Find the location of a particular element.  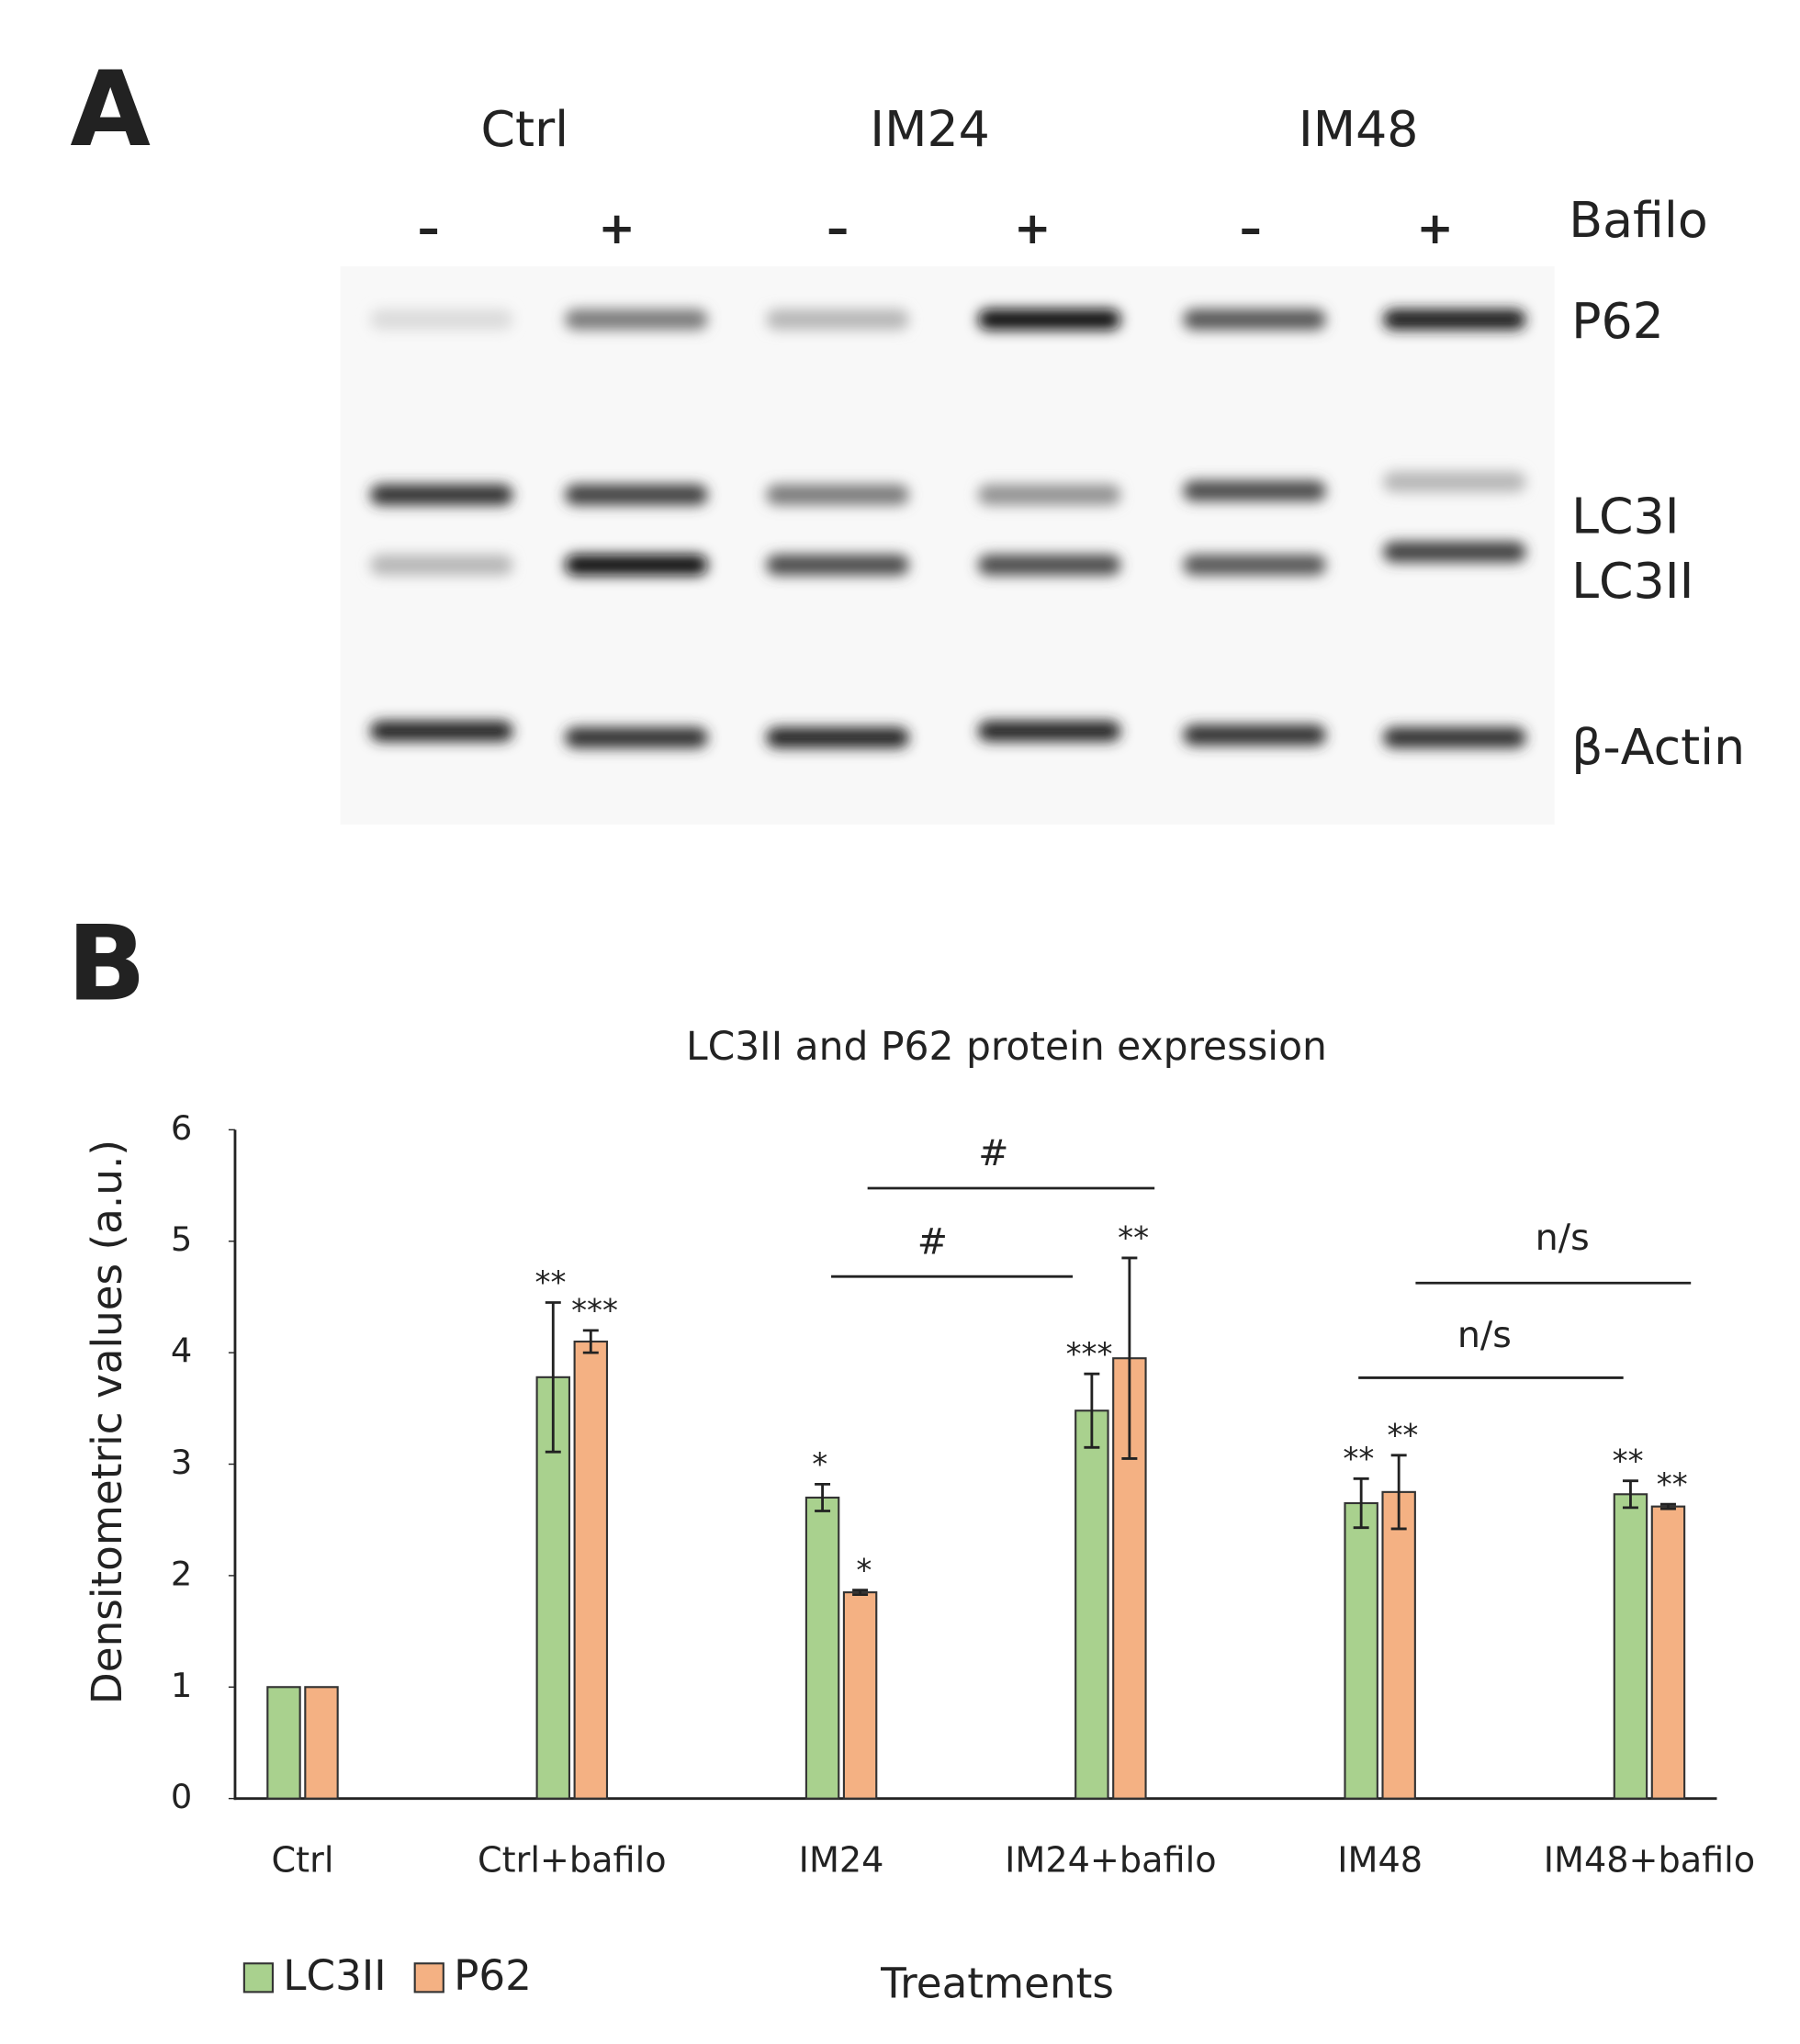

y-tick-label: 3 is located at coordinates (181, 1462).